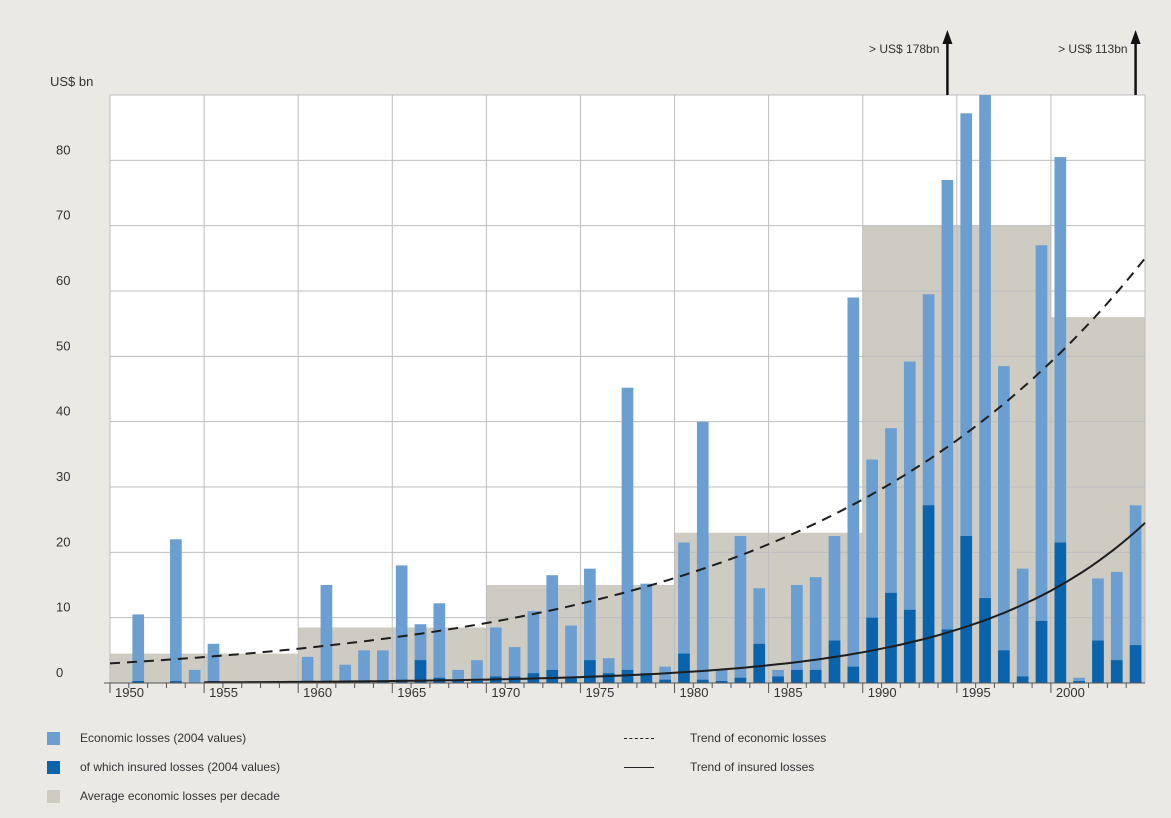 This screenshot has height=818, width=1171. I want to click on bar-insured-2001, so click(1079, 682).